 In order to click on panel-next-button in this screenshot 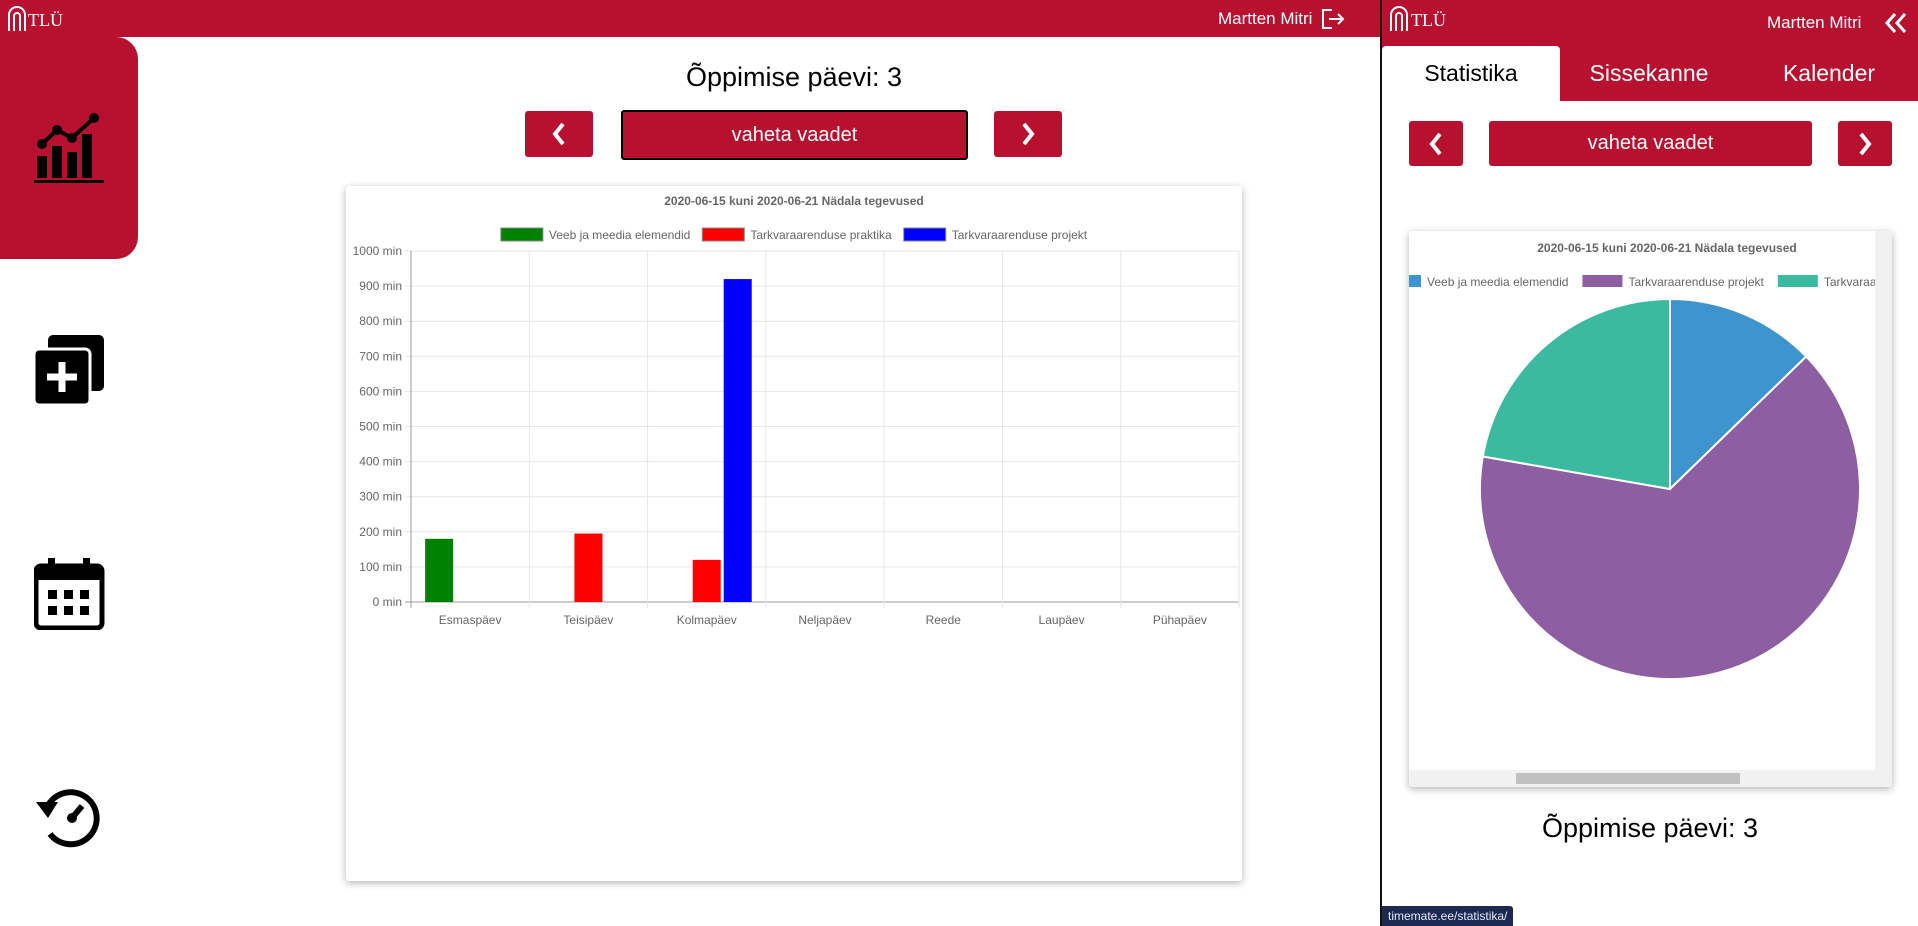, I will do `click(1865, 143)`.